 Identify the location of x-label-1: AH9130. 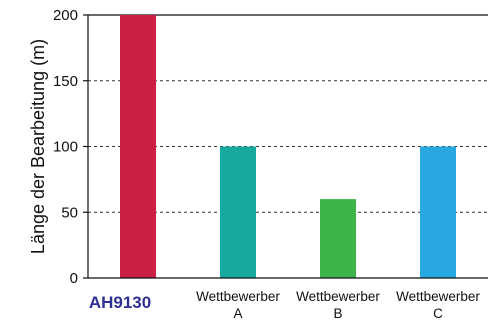
(120, 302).